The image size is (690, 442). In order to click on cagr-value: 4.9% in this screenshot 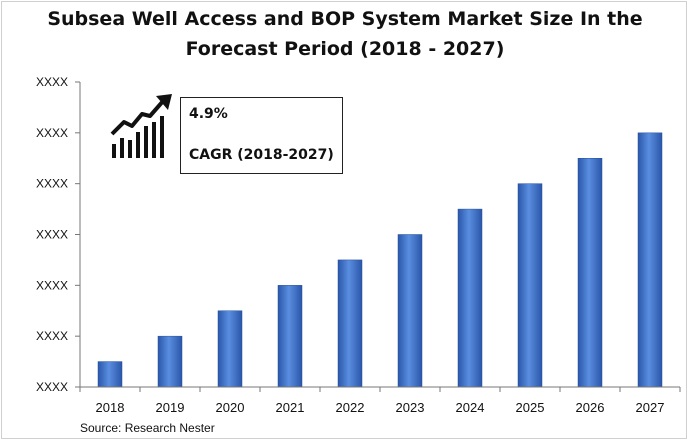, I will do `click(208, 114)`.